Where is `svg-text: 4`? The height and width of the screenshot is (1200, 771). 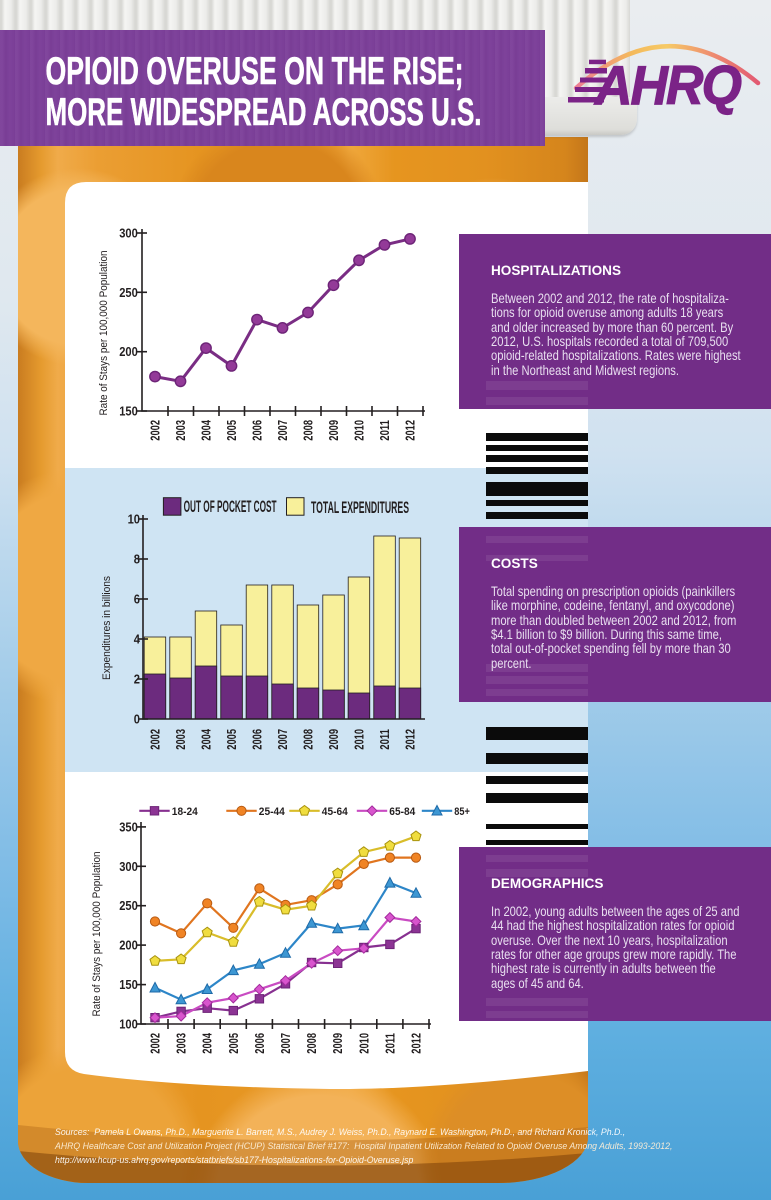
svg-text: 4 is located at coordinates (137, 640).